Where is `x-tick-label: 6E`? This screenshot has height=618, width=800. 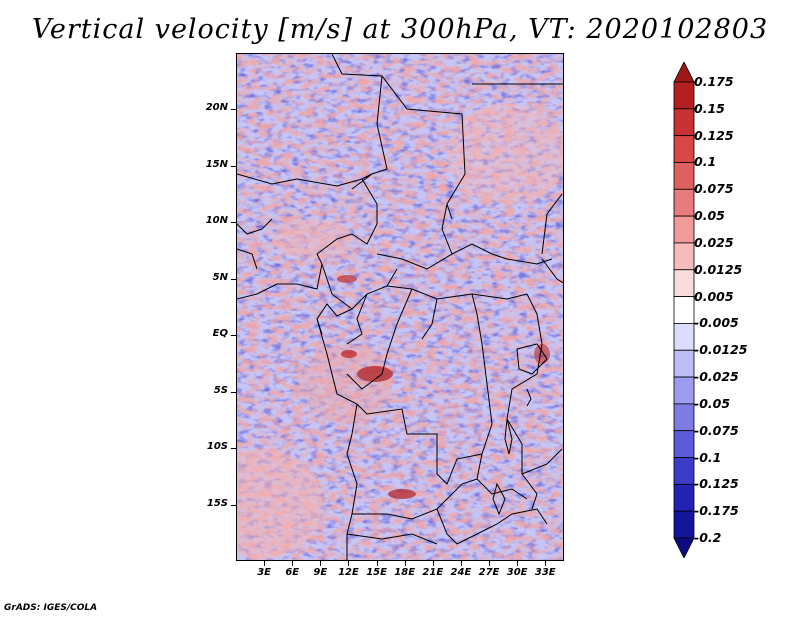
x-tick-label: 6E is located at coordinates (292, 572).